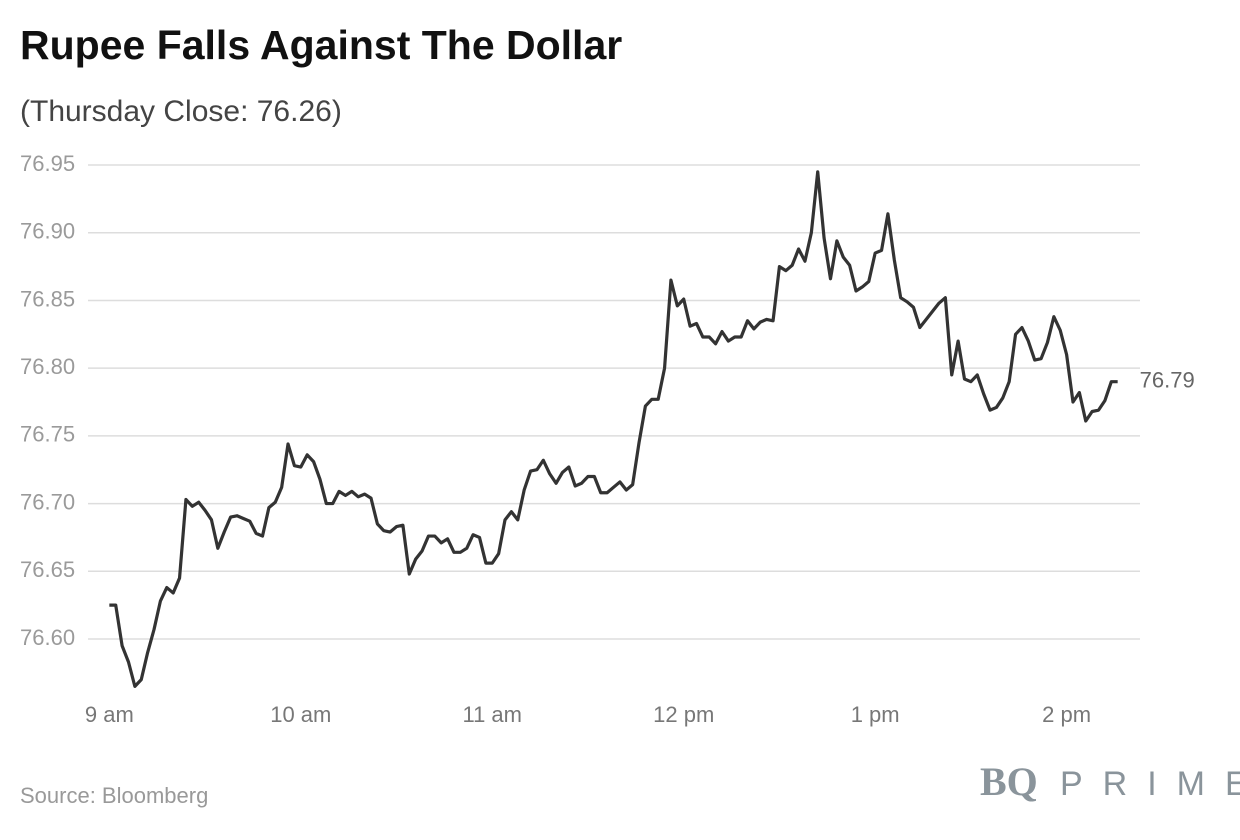 This screenshot has width=1240, height=840. What do you see at coordinates (875, 714) in the screenshot?
I see `x-tick-label: 1 pm` at bounding box center [875, 714].